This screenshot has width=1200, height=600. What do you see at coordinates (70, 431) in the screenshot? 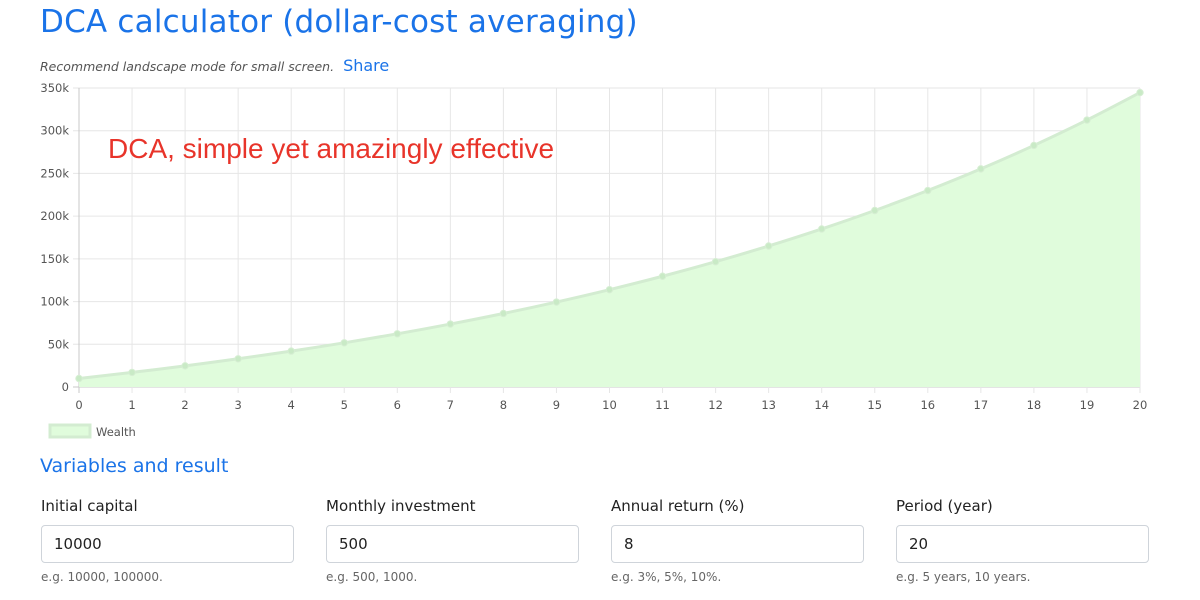
I see `legend-swatch` at bounding box center [70, 431].